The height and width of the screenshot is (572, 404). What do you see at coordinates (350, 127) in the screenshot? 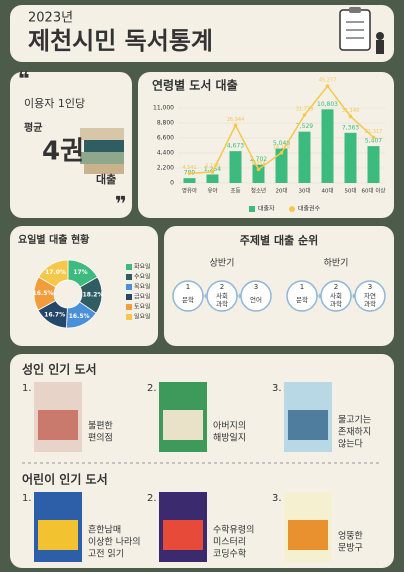
I see `data-label: 7,363` at bounding box center [350, 127].